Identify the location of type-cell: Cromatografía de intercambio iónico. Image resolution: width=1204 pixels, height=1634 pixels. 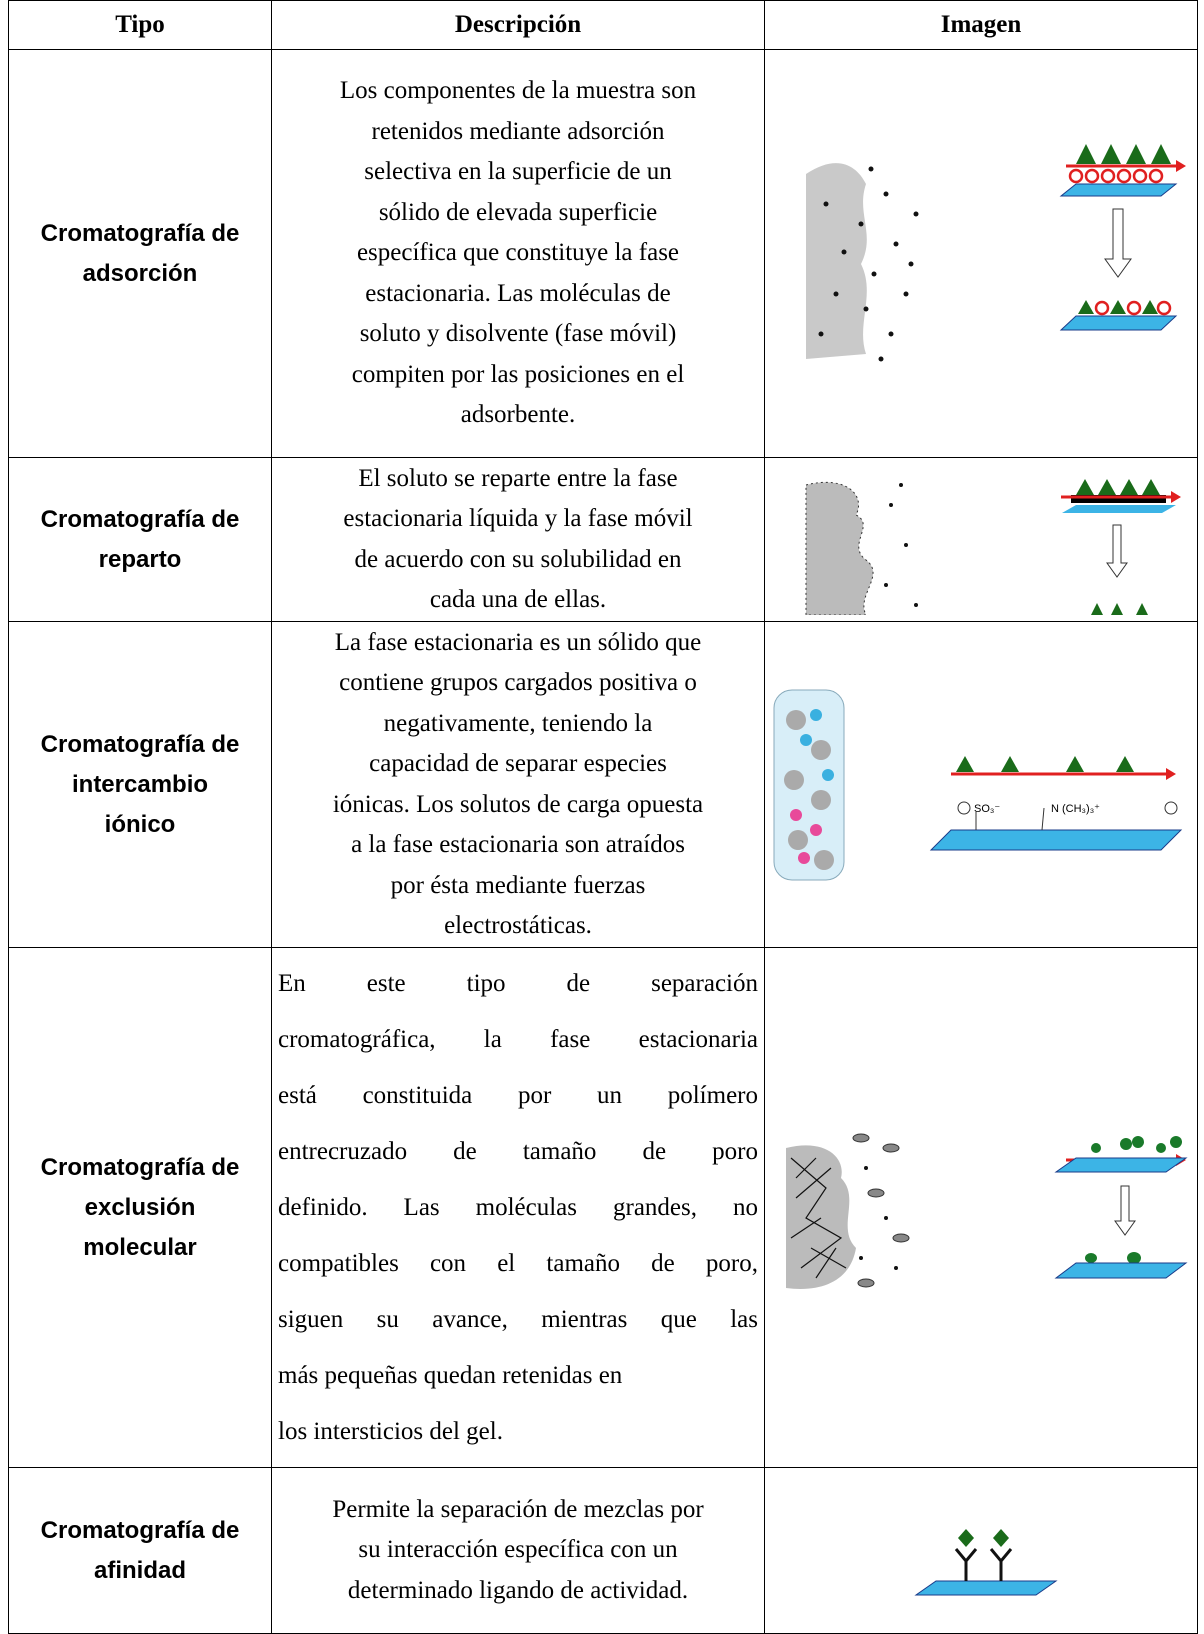
(140, 784).